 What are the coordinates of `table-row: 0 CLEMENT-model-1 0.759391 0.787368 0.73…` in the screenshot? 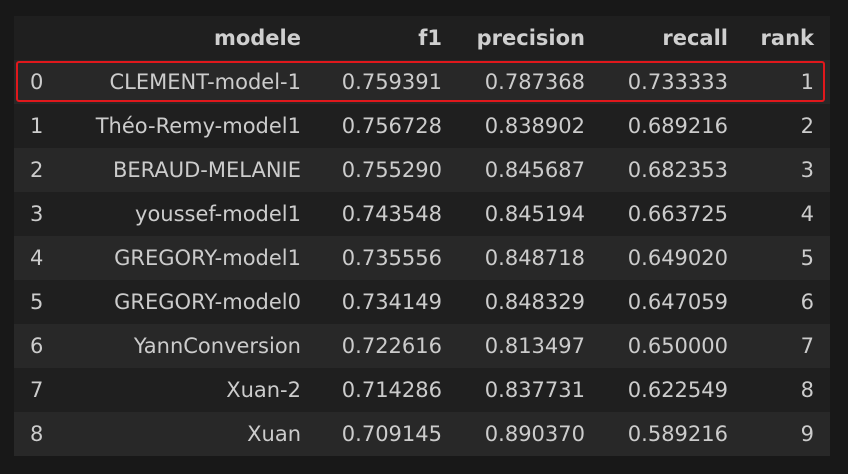 It's located at (422, 82).